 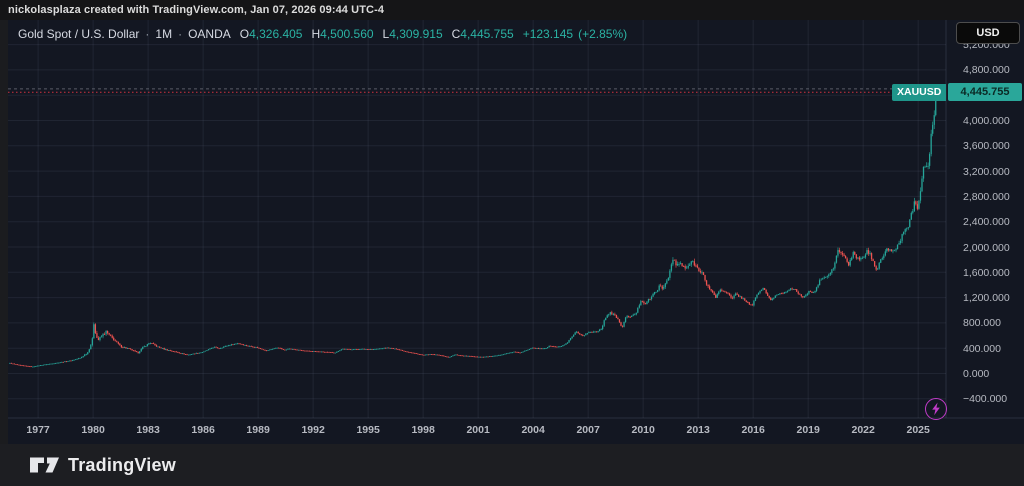 What do you see at coordinates (368, 430) in the screenshot?
I see `time-axis-label: 1995` at bounding box center [368, 430].